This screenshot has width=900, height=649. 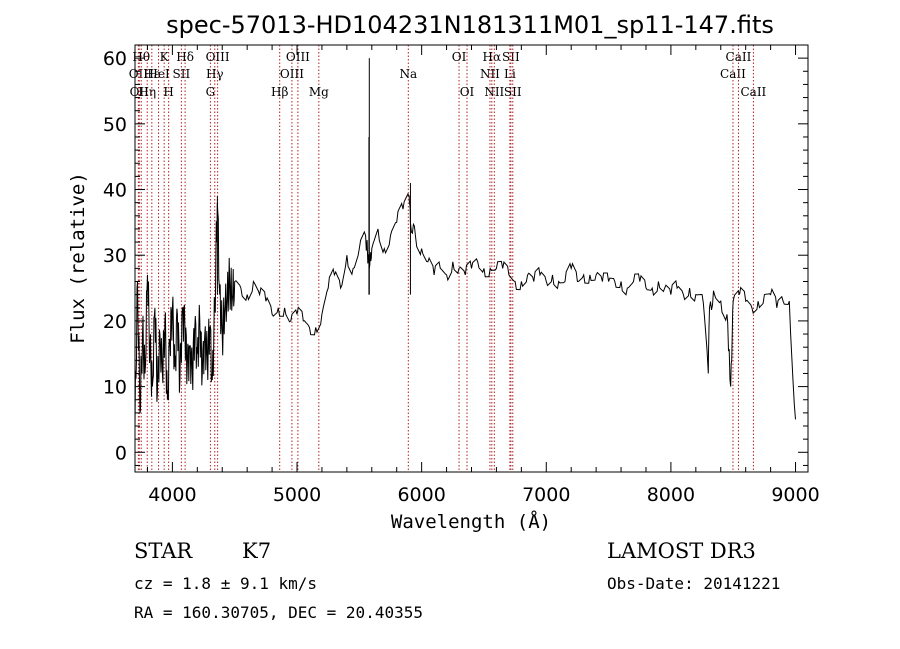 What do you see at coordinates (115, 322) in the screenshot?
I see `y-tick-label-2: 20` at bounding box center [115, 322].